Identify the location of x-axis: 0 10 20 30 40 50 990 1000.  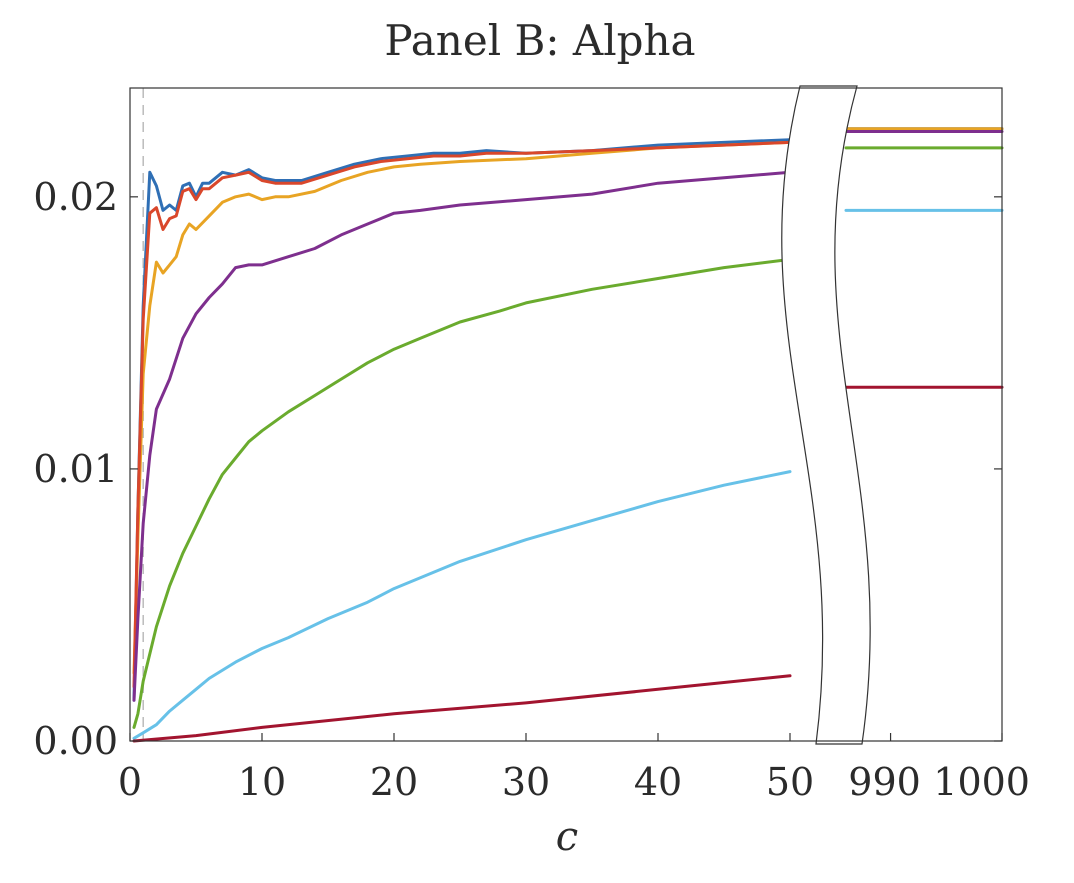
(574, 768).